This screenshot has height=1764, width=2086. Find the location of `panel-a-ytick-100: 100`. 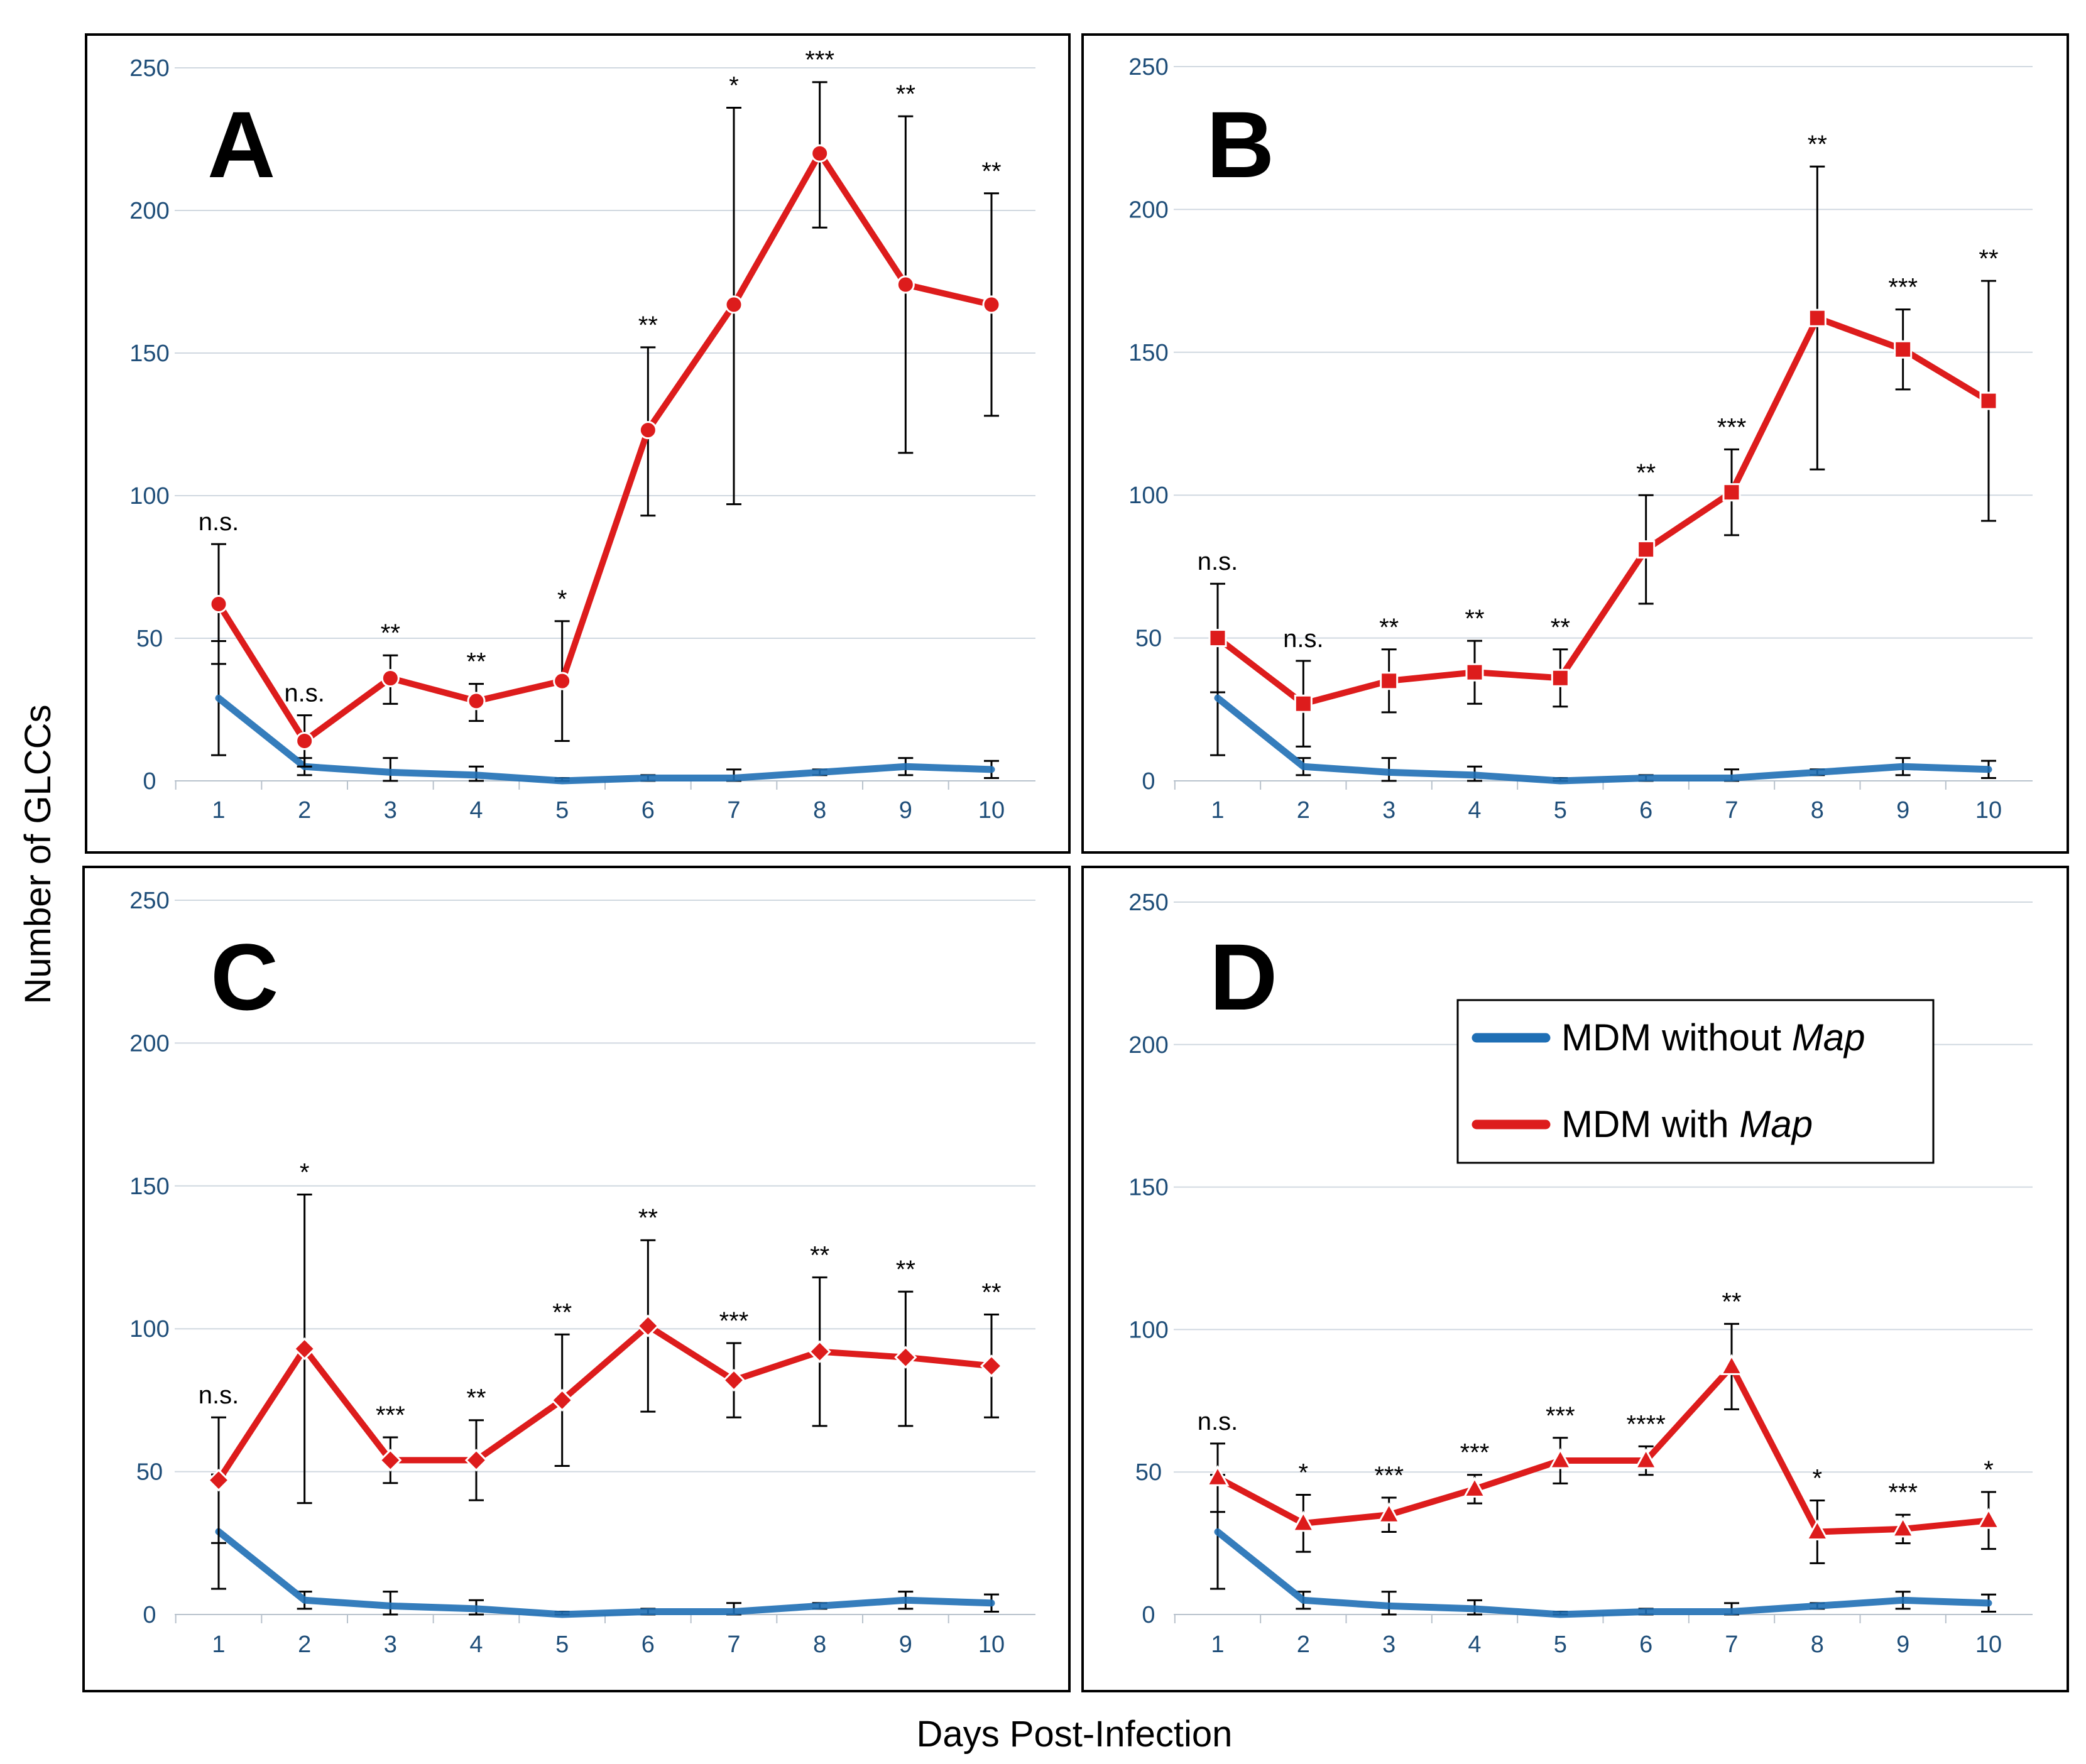

panel-a-ytick-100: 100 is located at coordinates (149, 496).